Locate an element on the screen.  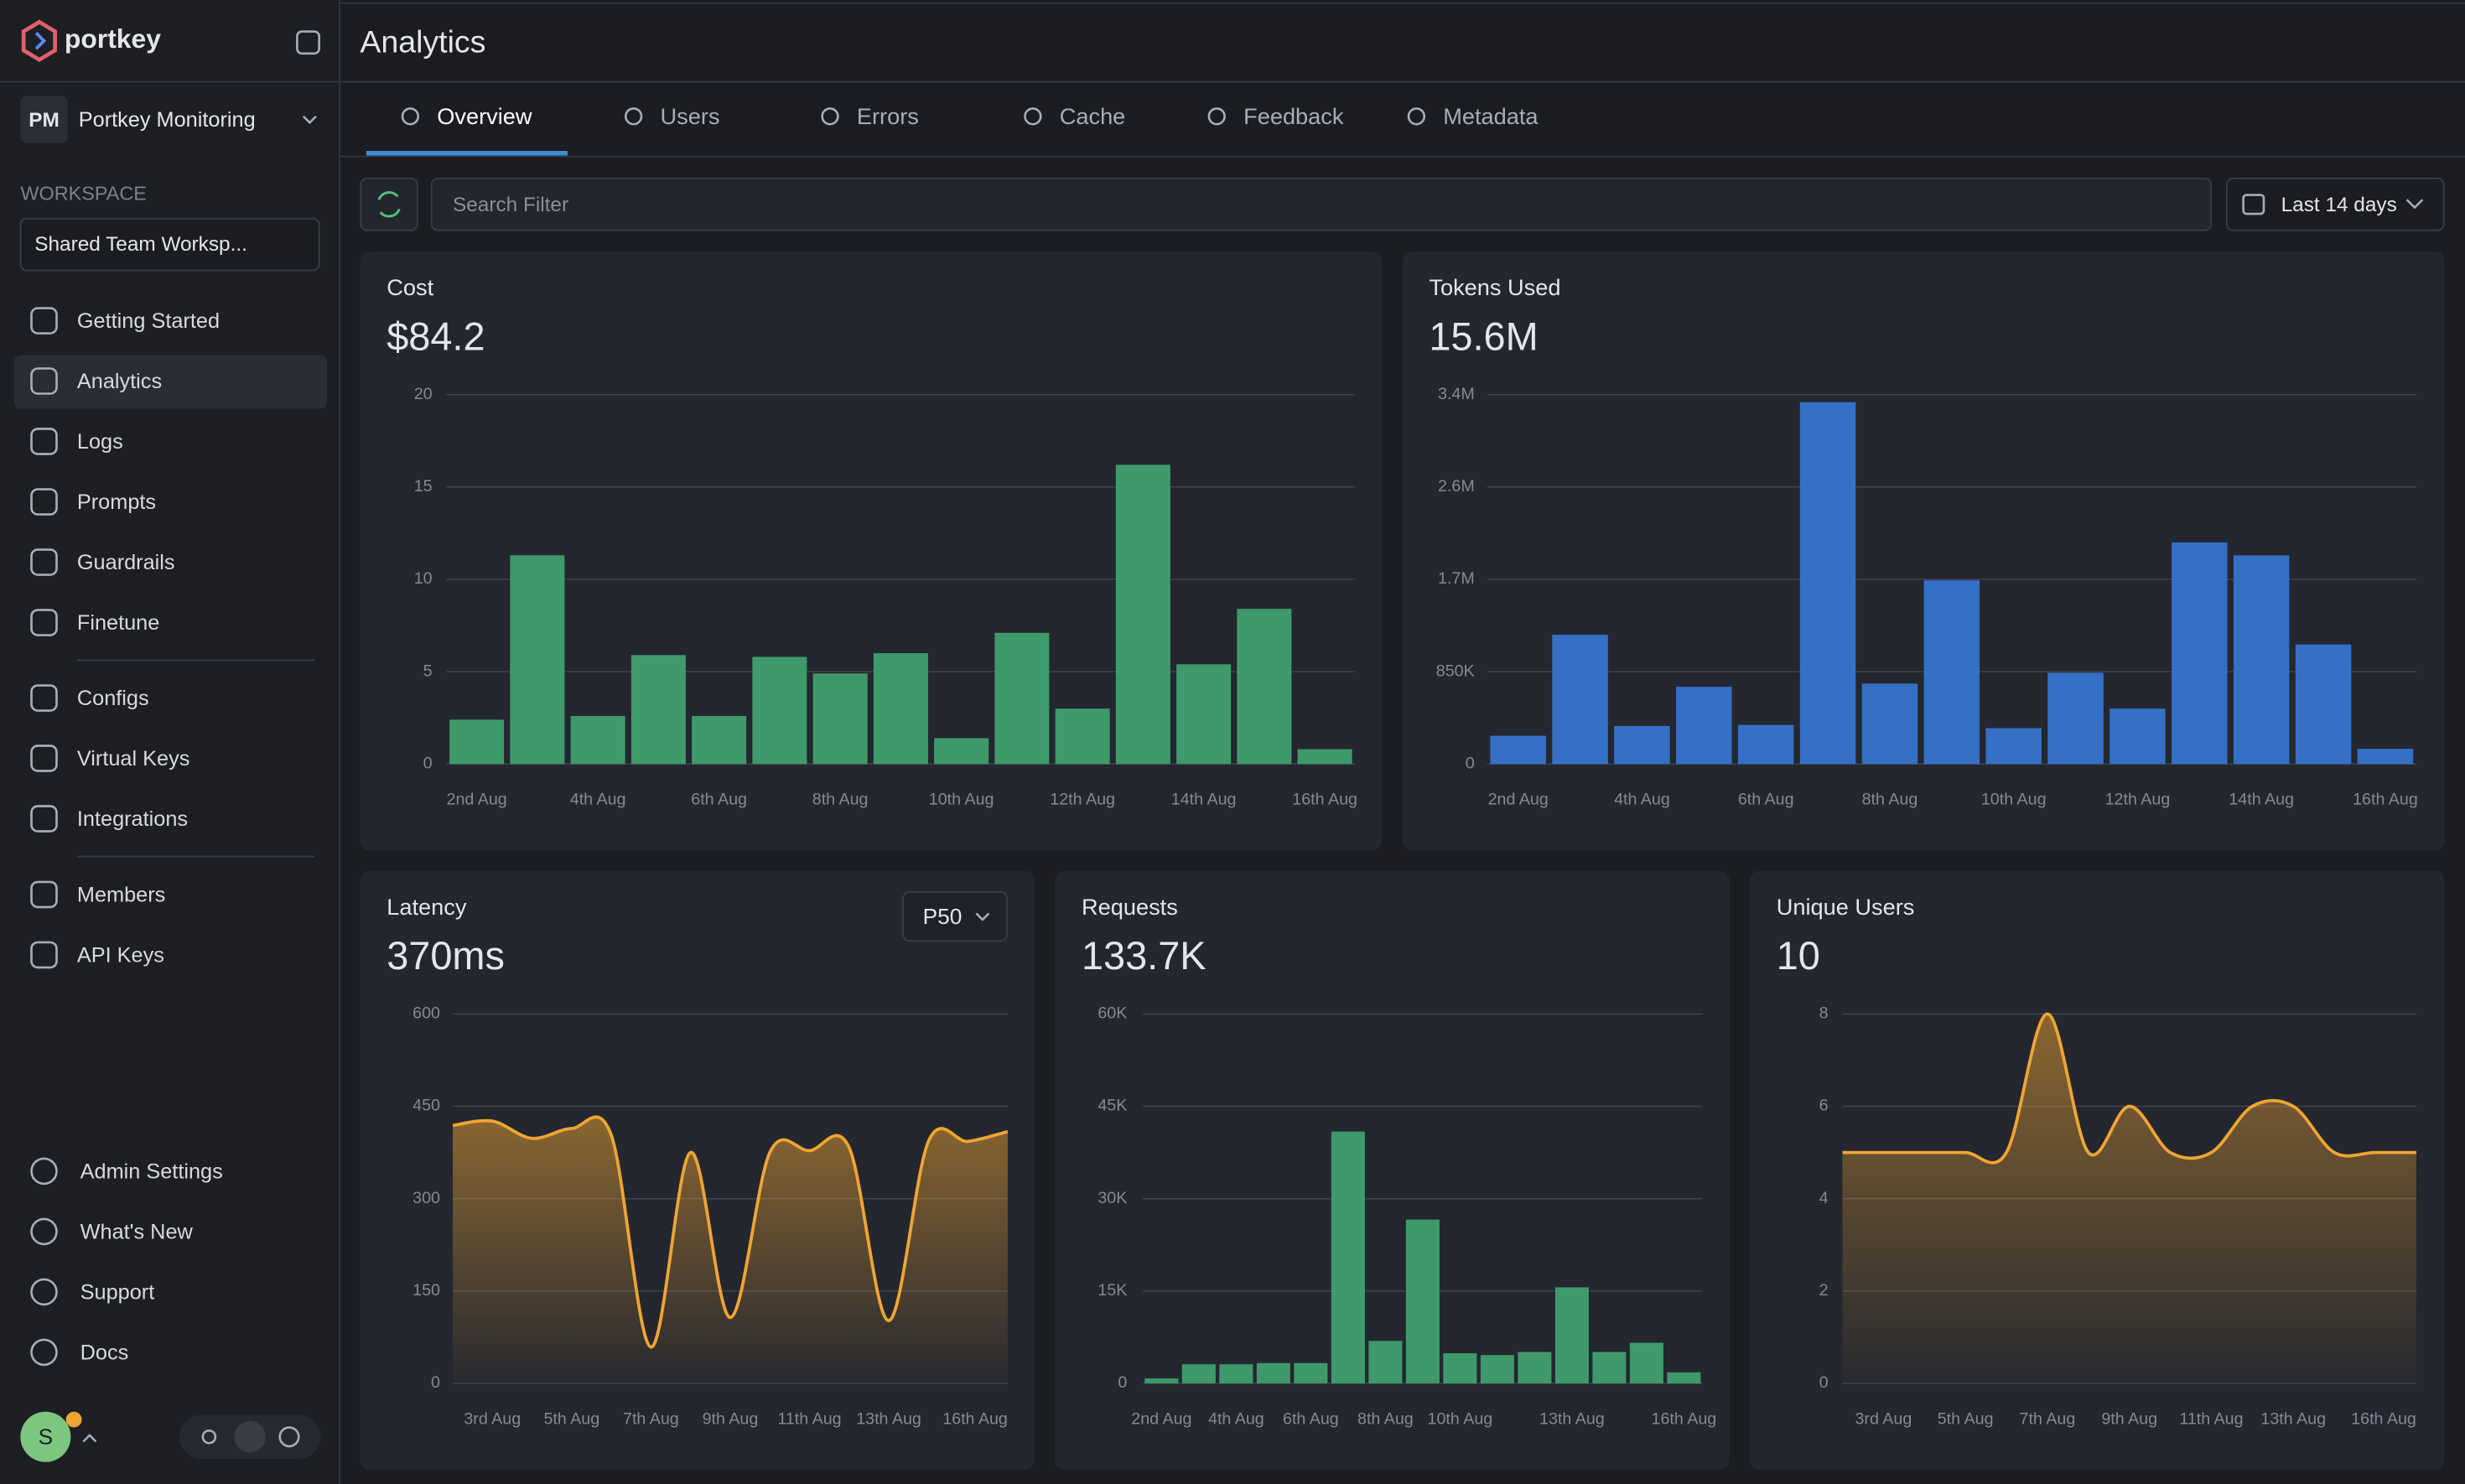
auto-icon is located at coordinates (289, 1437).